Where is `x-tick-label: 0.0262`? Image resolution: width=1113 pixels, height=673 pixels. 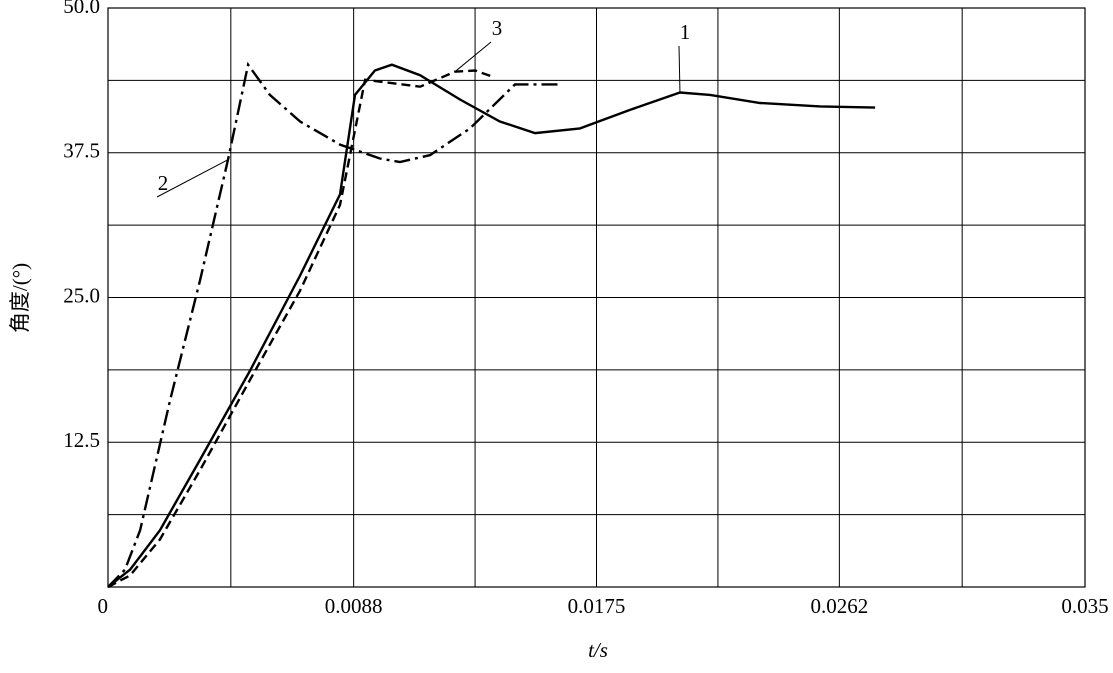 x-tick-label: 0.0262 is located at coordinates (839, 606).